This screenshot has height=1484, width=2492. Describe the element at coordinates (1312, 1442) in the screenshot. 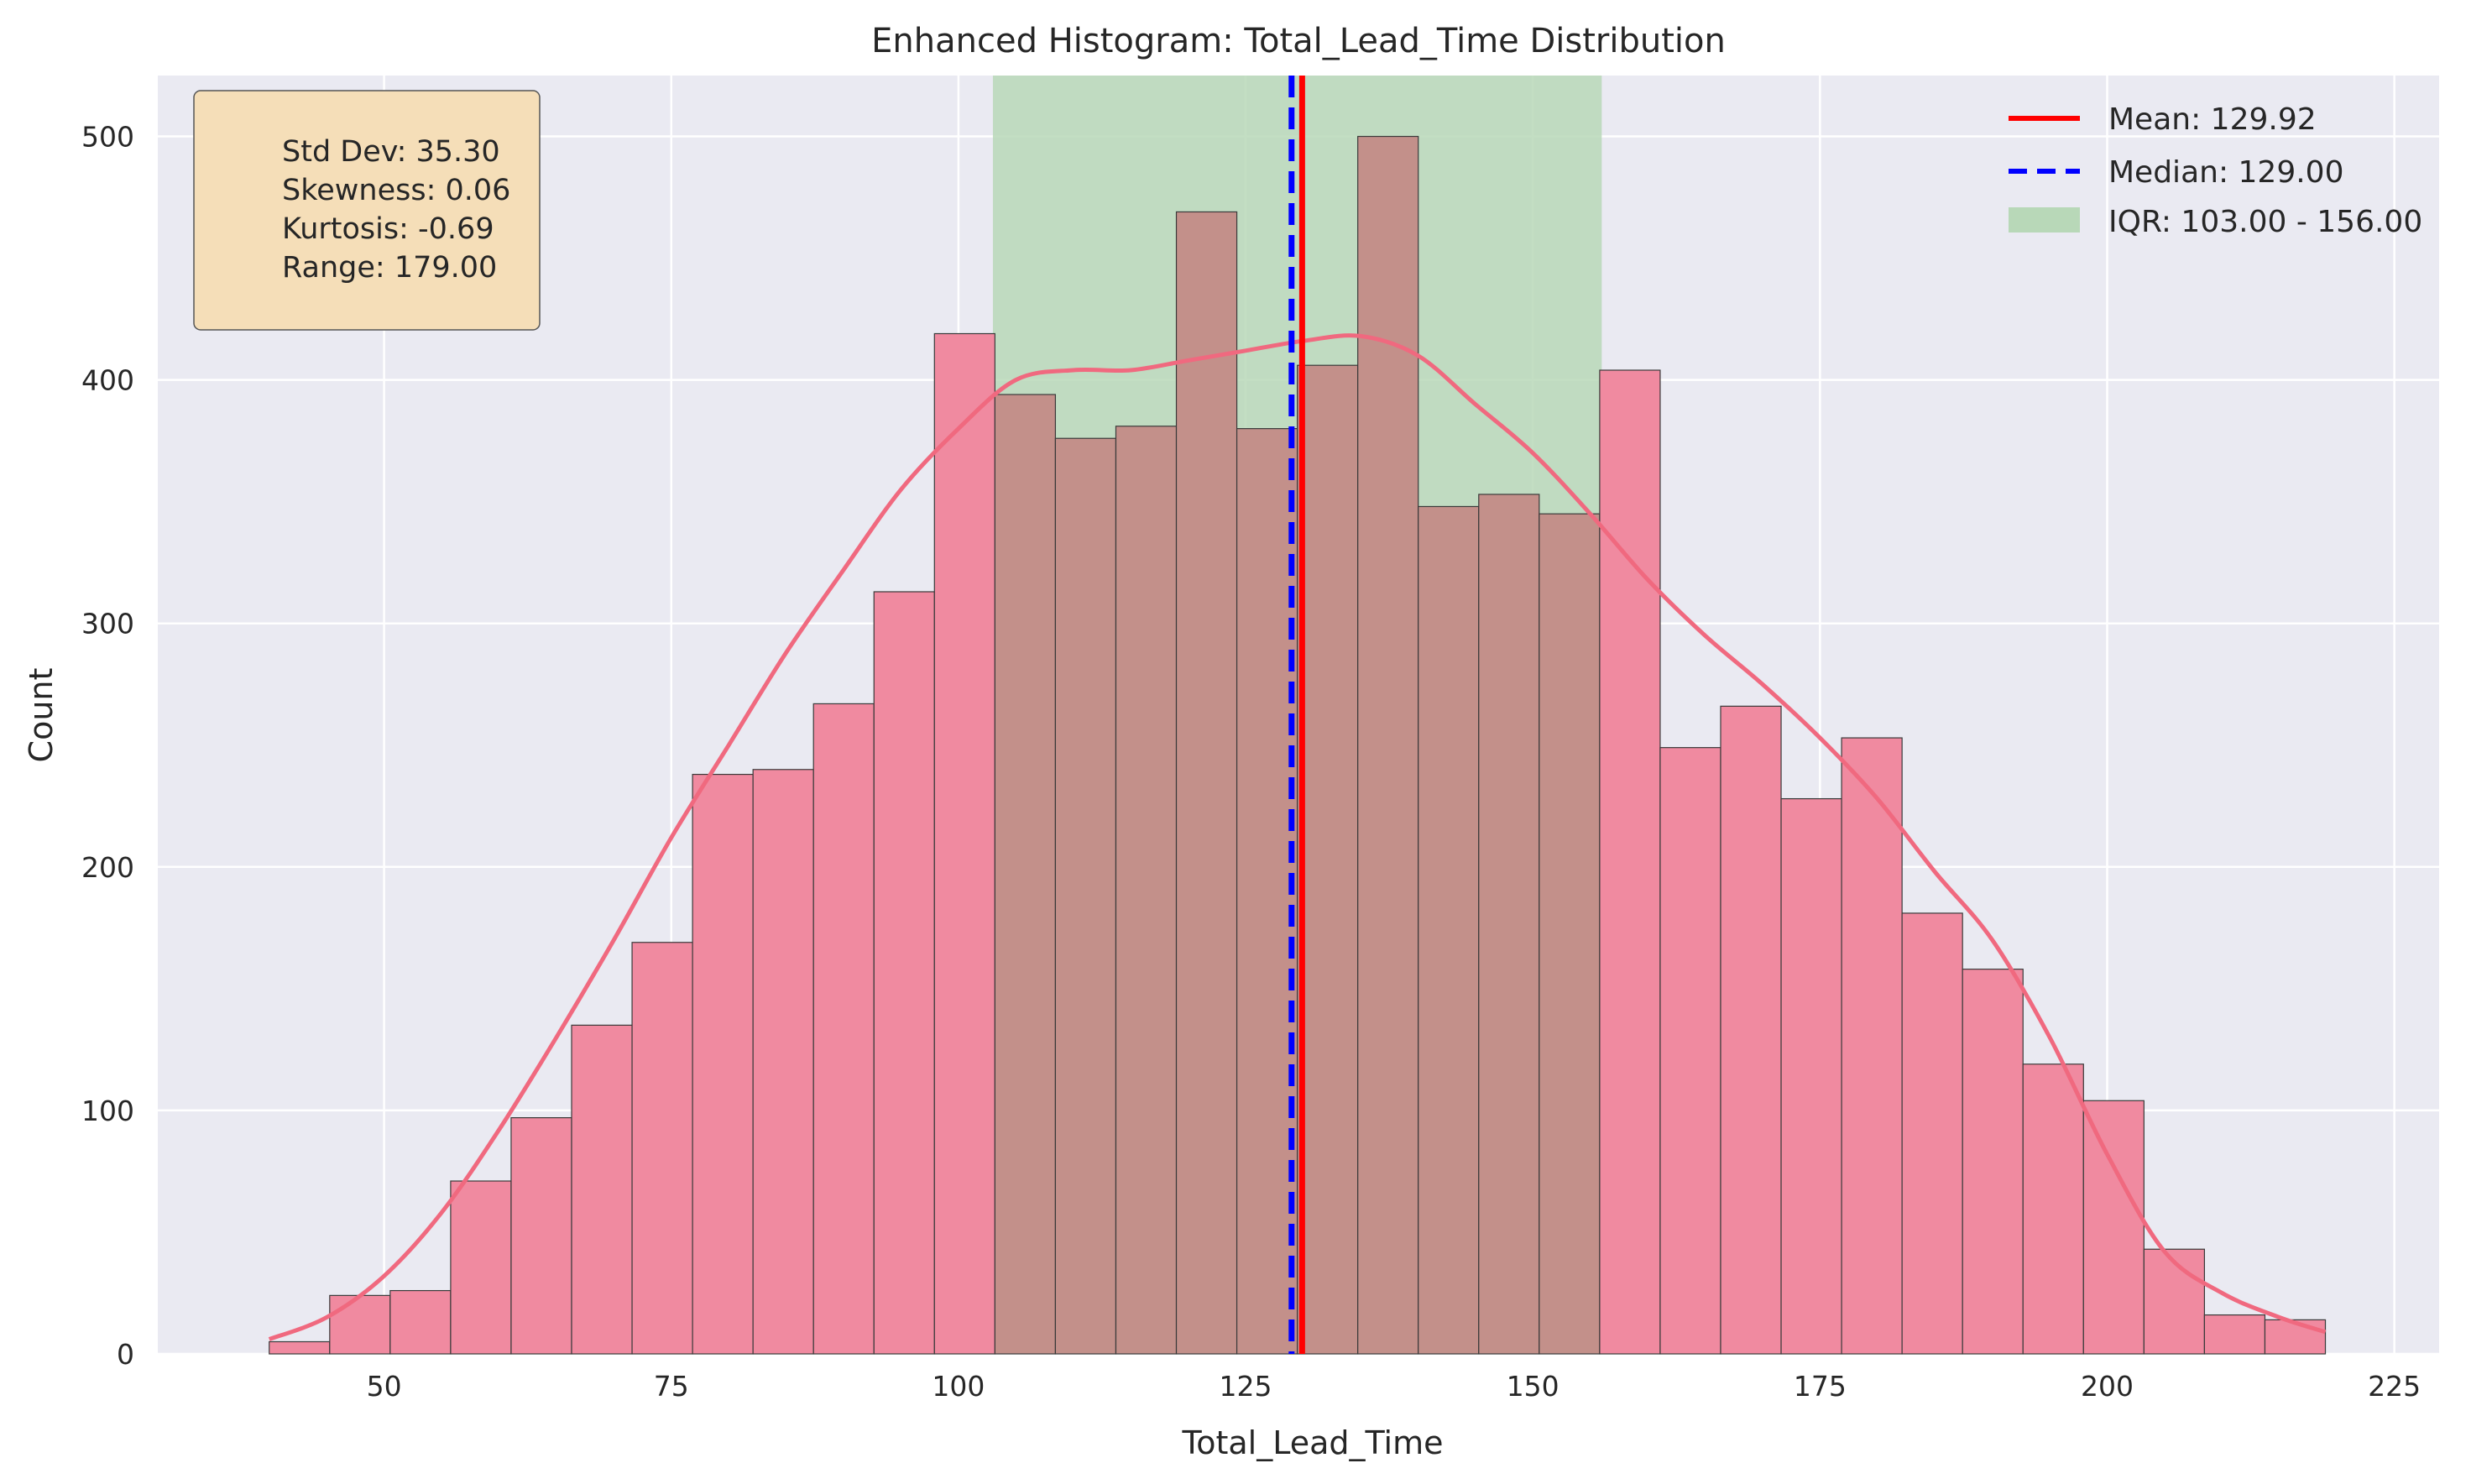

I see `x-axis-label: Total_Lead_Time` at that location.